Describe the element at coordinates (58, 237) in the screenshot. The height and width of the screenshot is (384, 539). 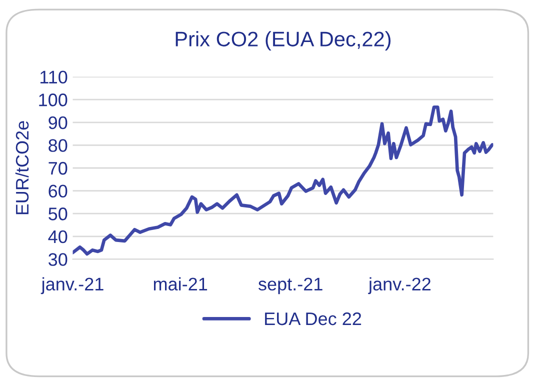
I see `y-tick-label: 40` at that location.